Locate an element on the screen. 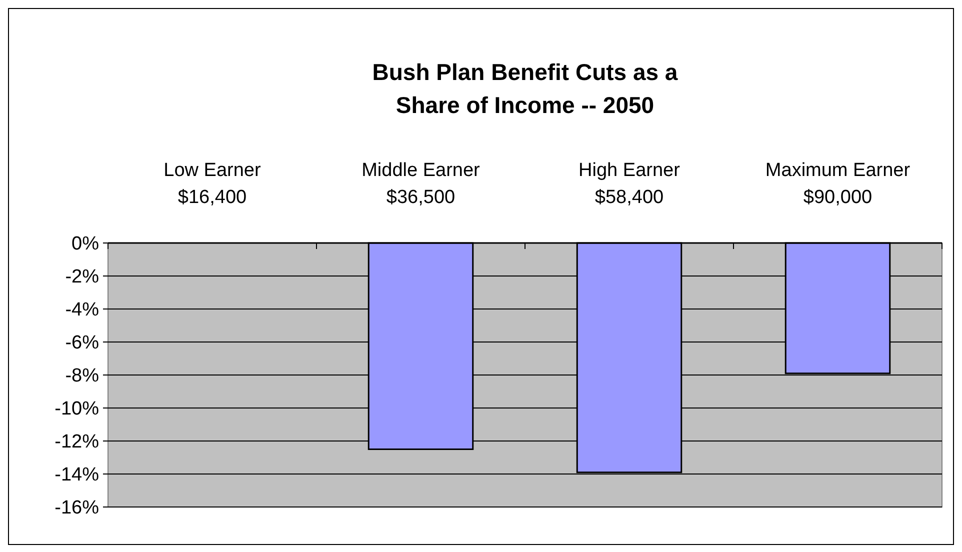  x-tick-label: High Earner $58,400 is located at coordinates (629, 184).